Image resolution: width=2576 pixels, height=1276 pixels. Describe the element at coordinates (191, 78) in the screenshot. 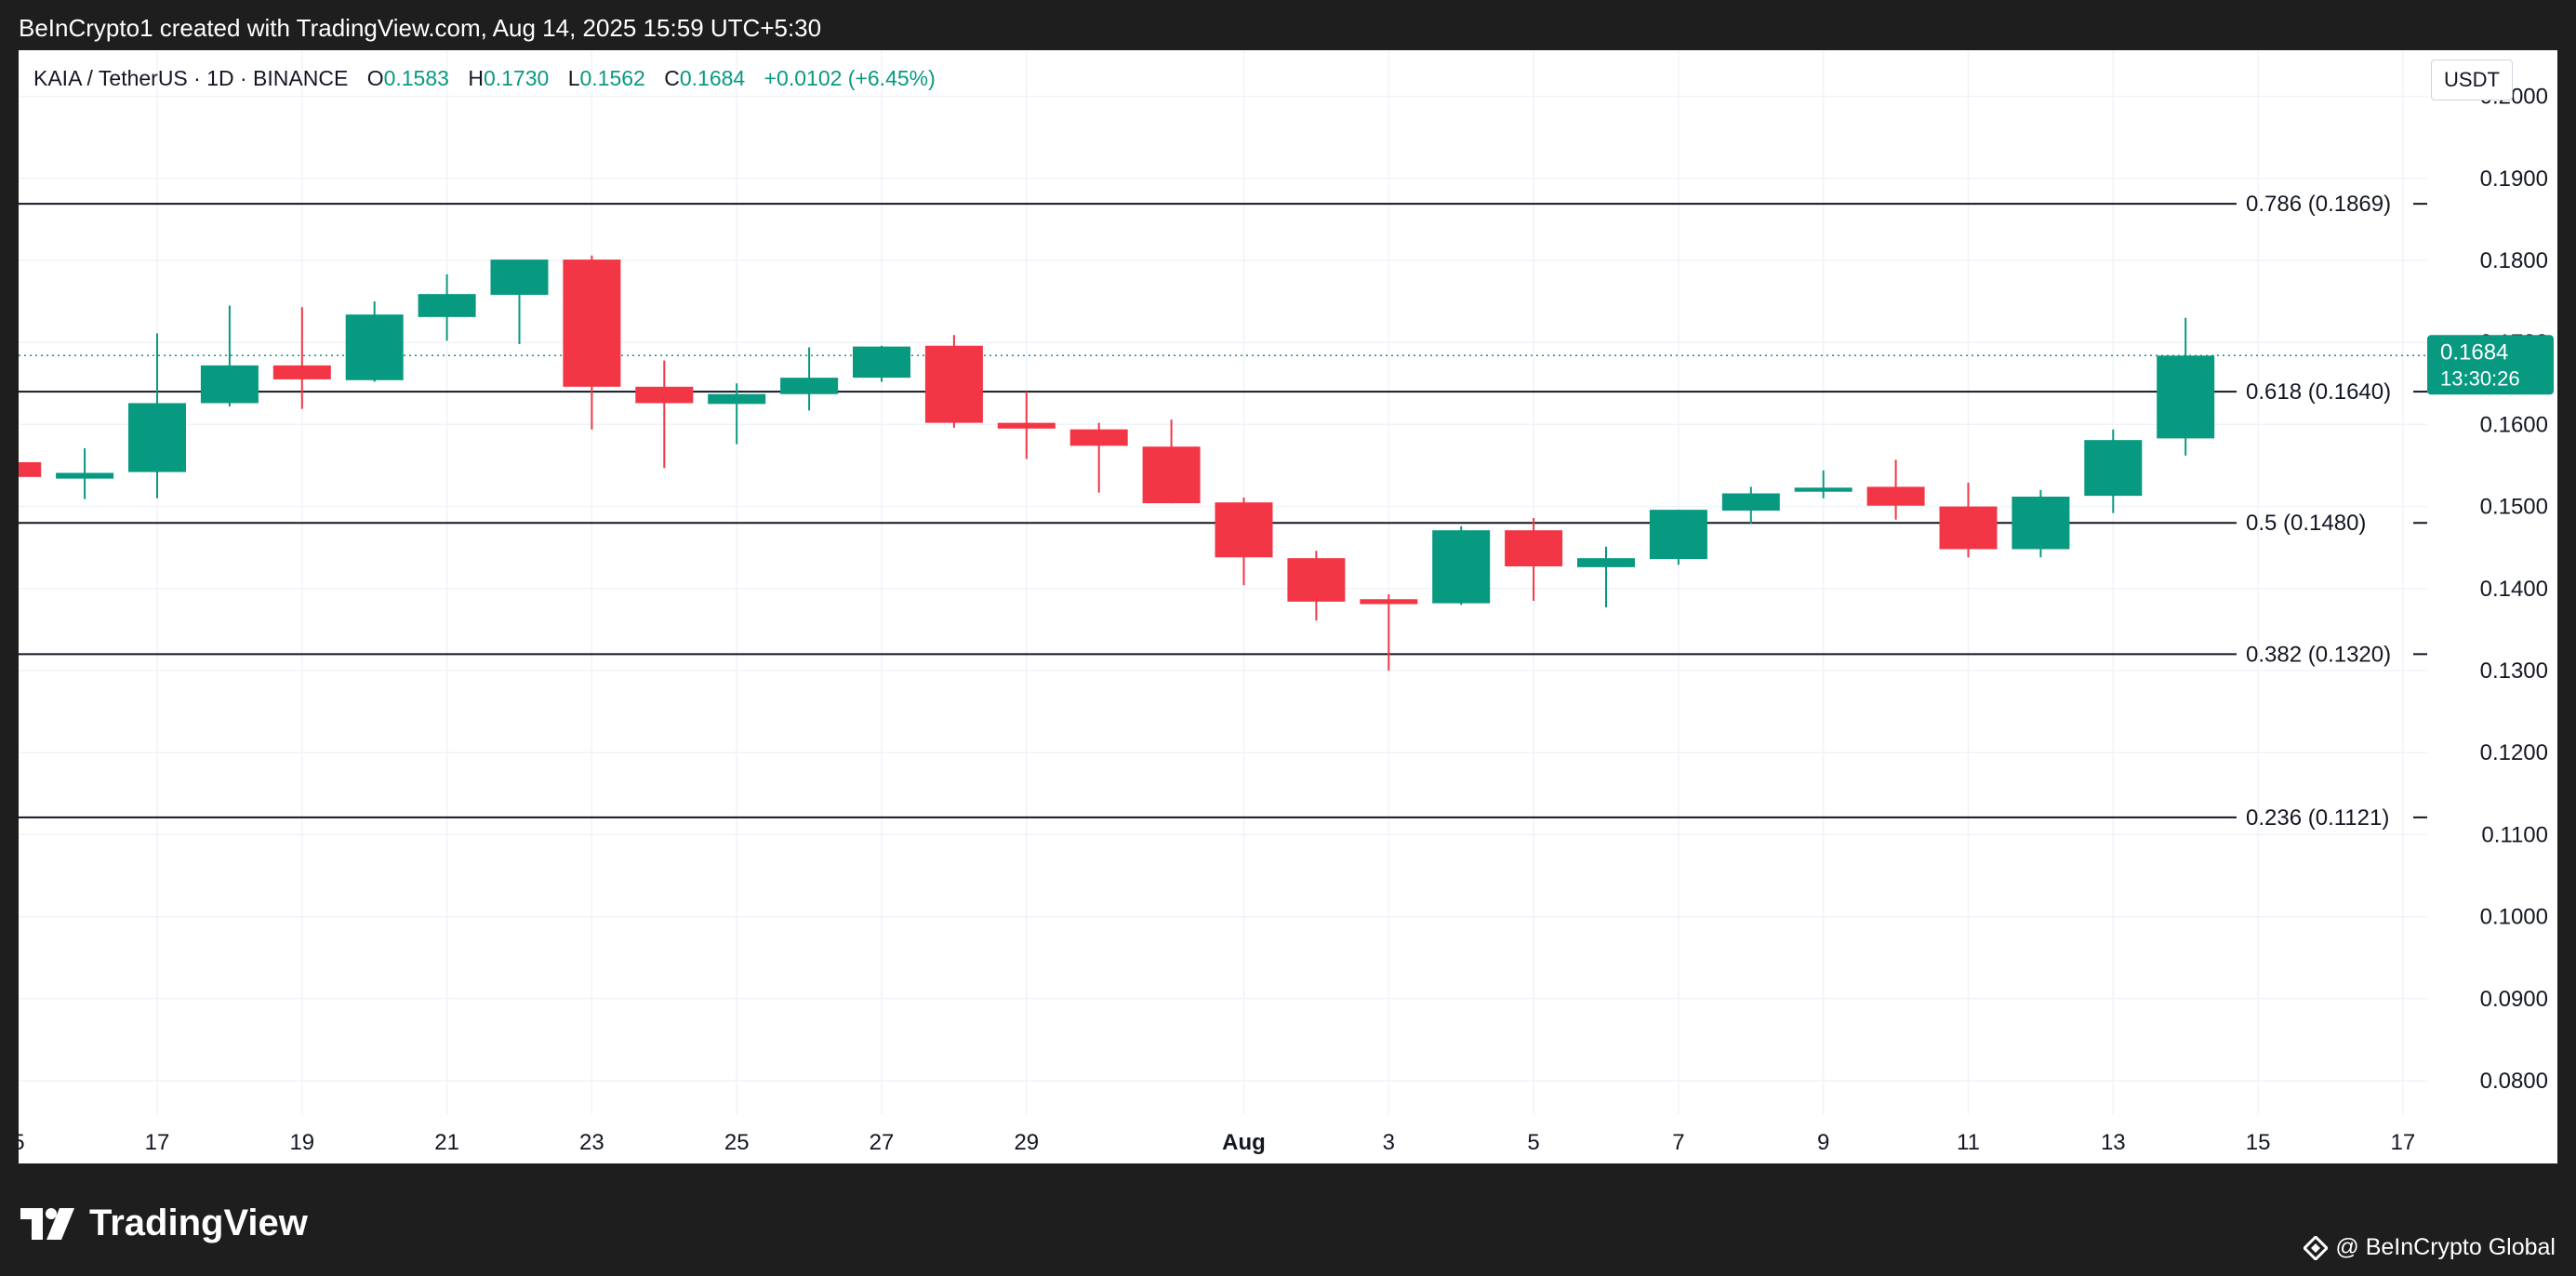

I see `symbol-name: KAIA / TetherUS · 1D · BINANCE` at that location.